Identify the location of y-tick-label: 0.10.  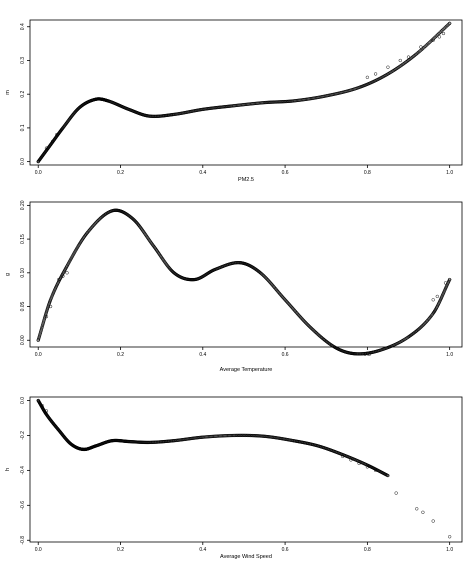
(23, 273).